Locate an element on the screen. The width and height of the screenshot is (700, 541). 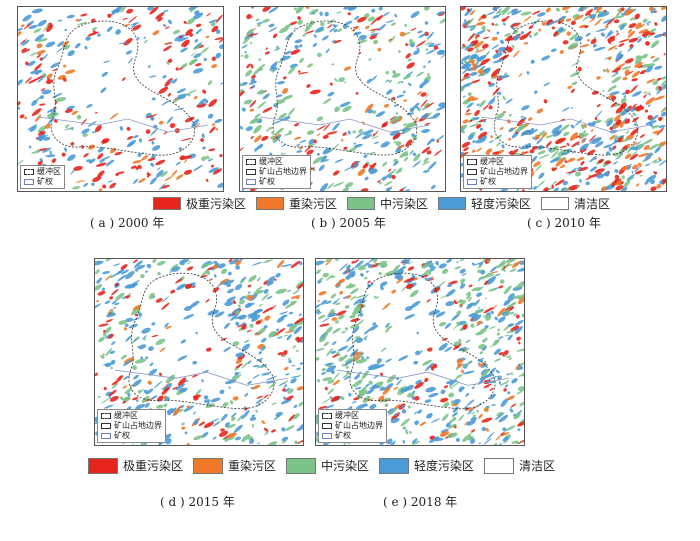
inset-legend-mining-right: 矿权 is located at coordinates (45, 181).